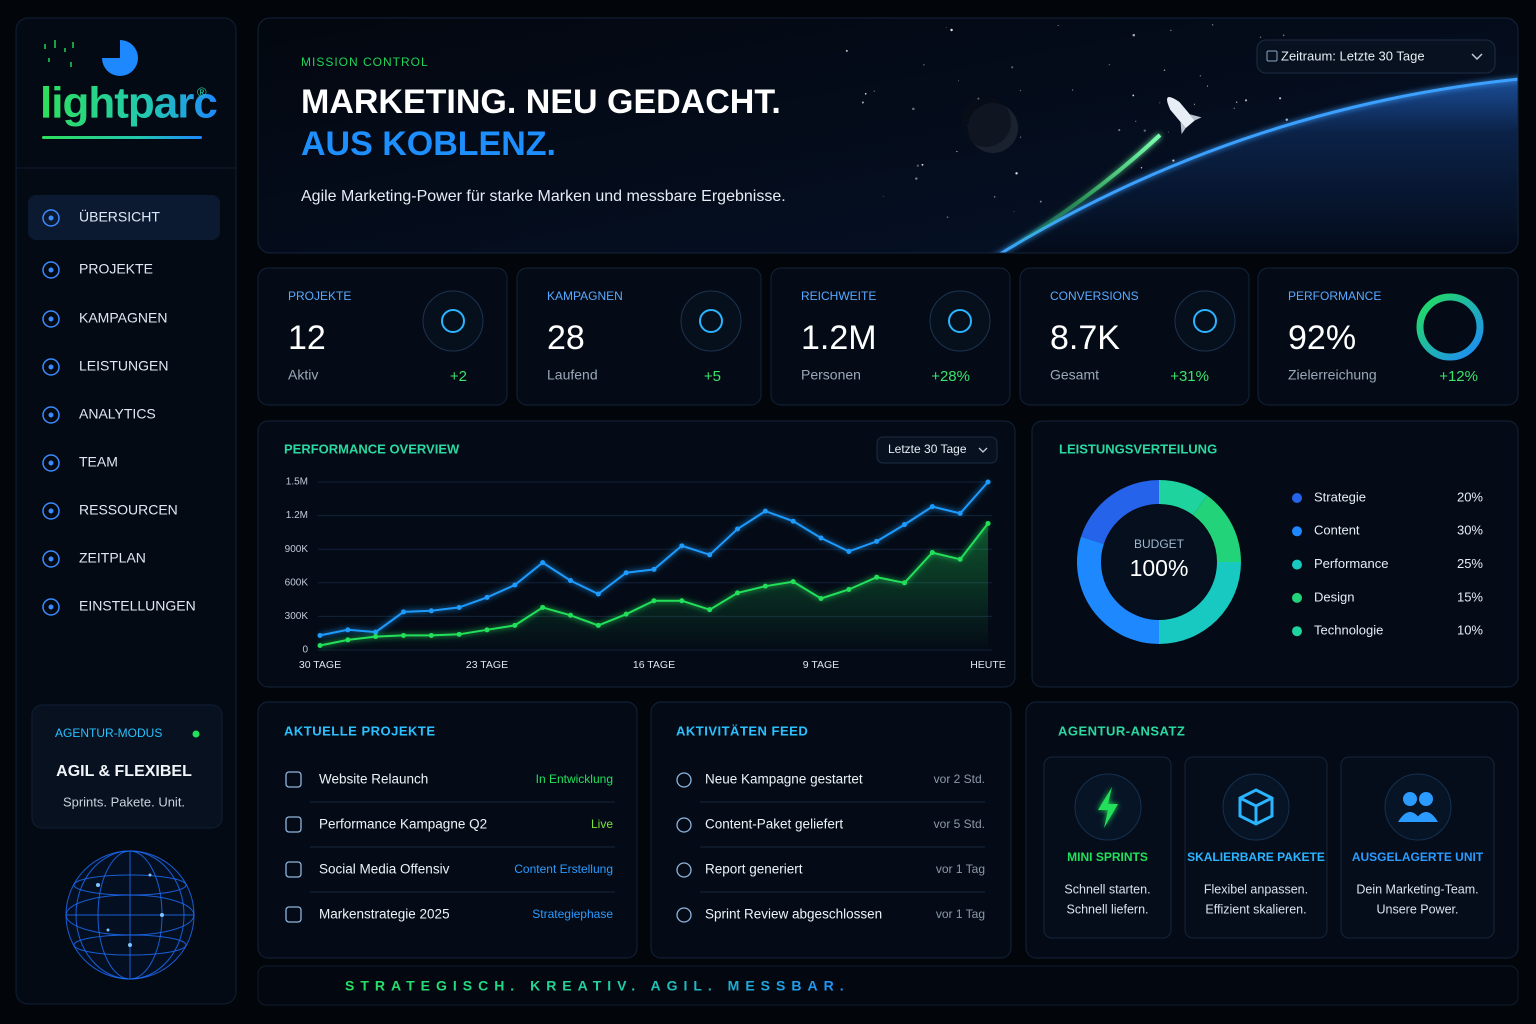 Image resolution: width=1536 pixels, height=1024 pixels. I want to click on card-text: Effizient skalieren., so click(1255, 909).